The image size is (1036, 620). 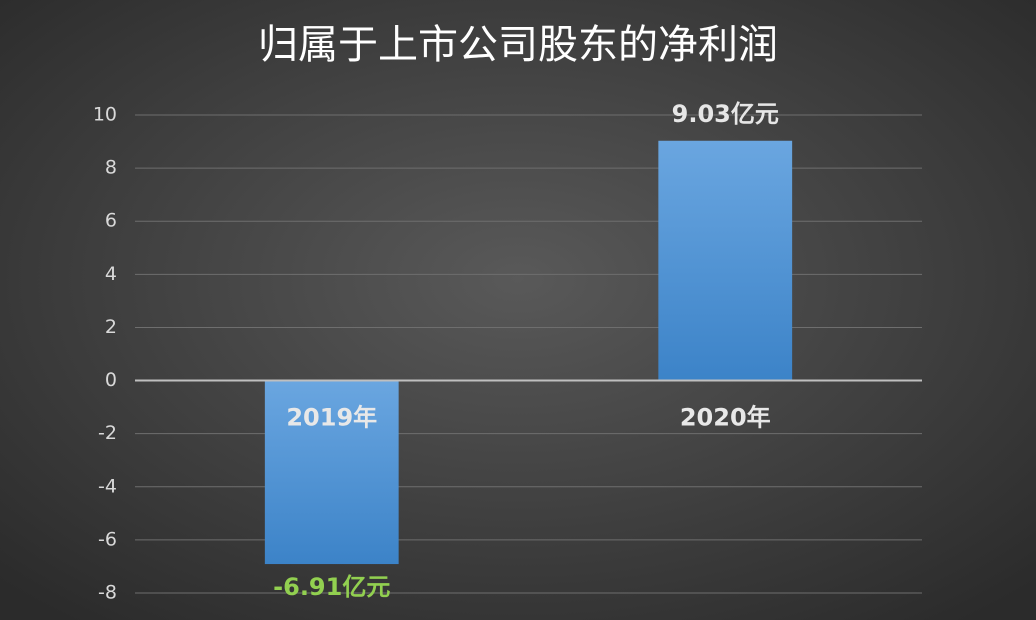 I want to click on y-tick-label: 2, so click(x=111, y=327).